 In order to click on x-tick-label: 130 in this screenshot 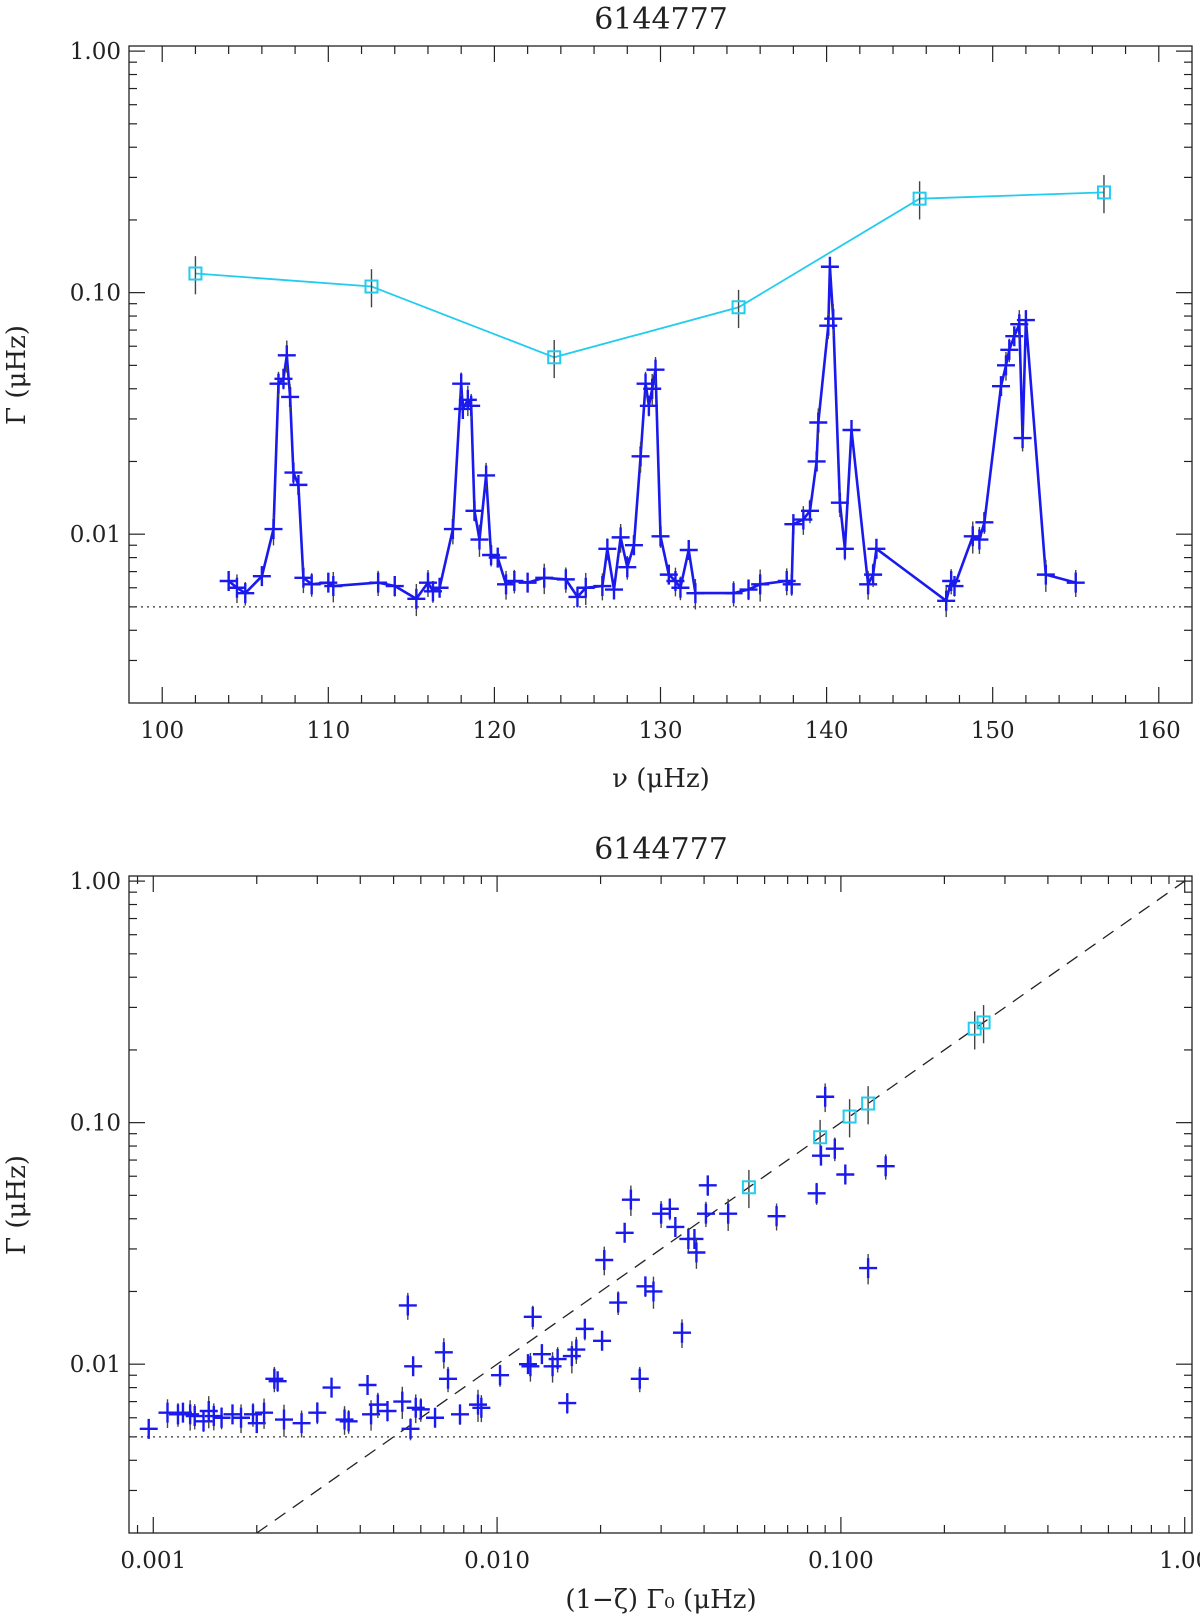, I will do `click(661, 731)`.